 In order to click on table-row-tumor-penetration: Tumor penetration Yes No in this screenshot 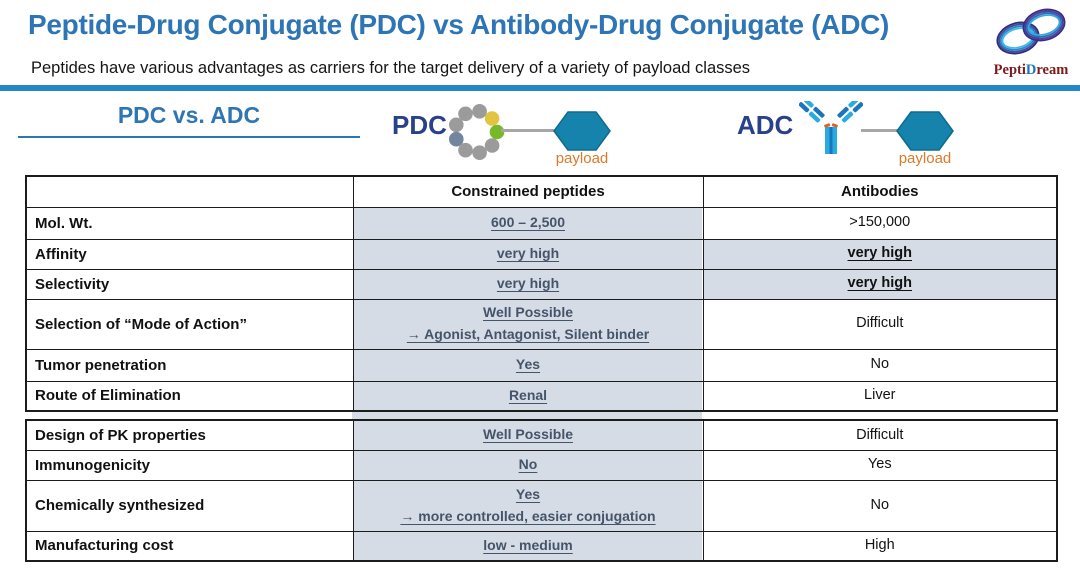, I will do `click(541, 365)`.